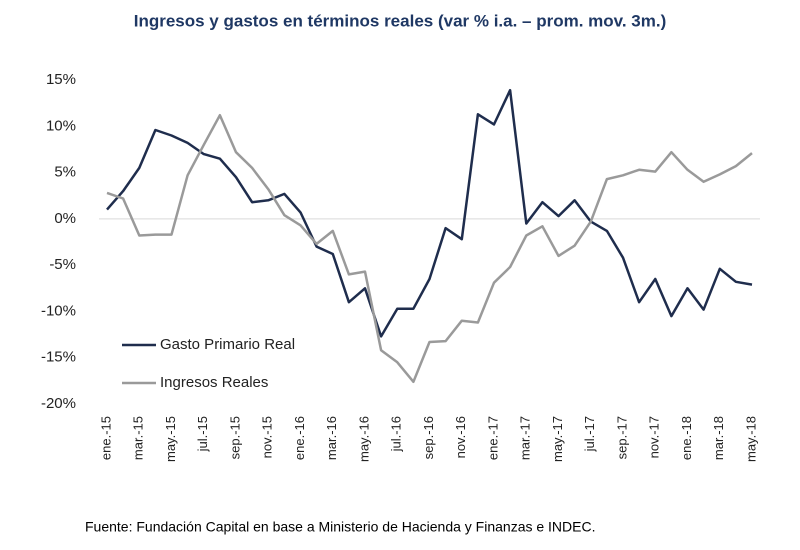  I want to click on x-tick-label: ene.-16, so click(299, 438).